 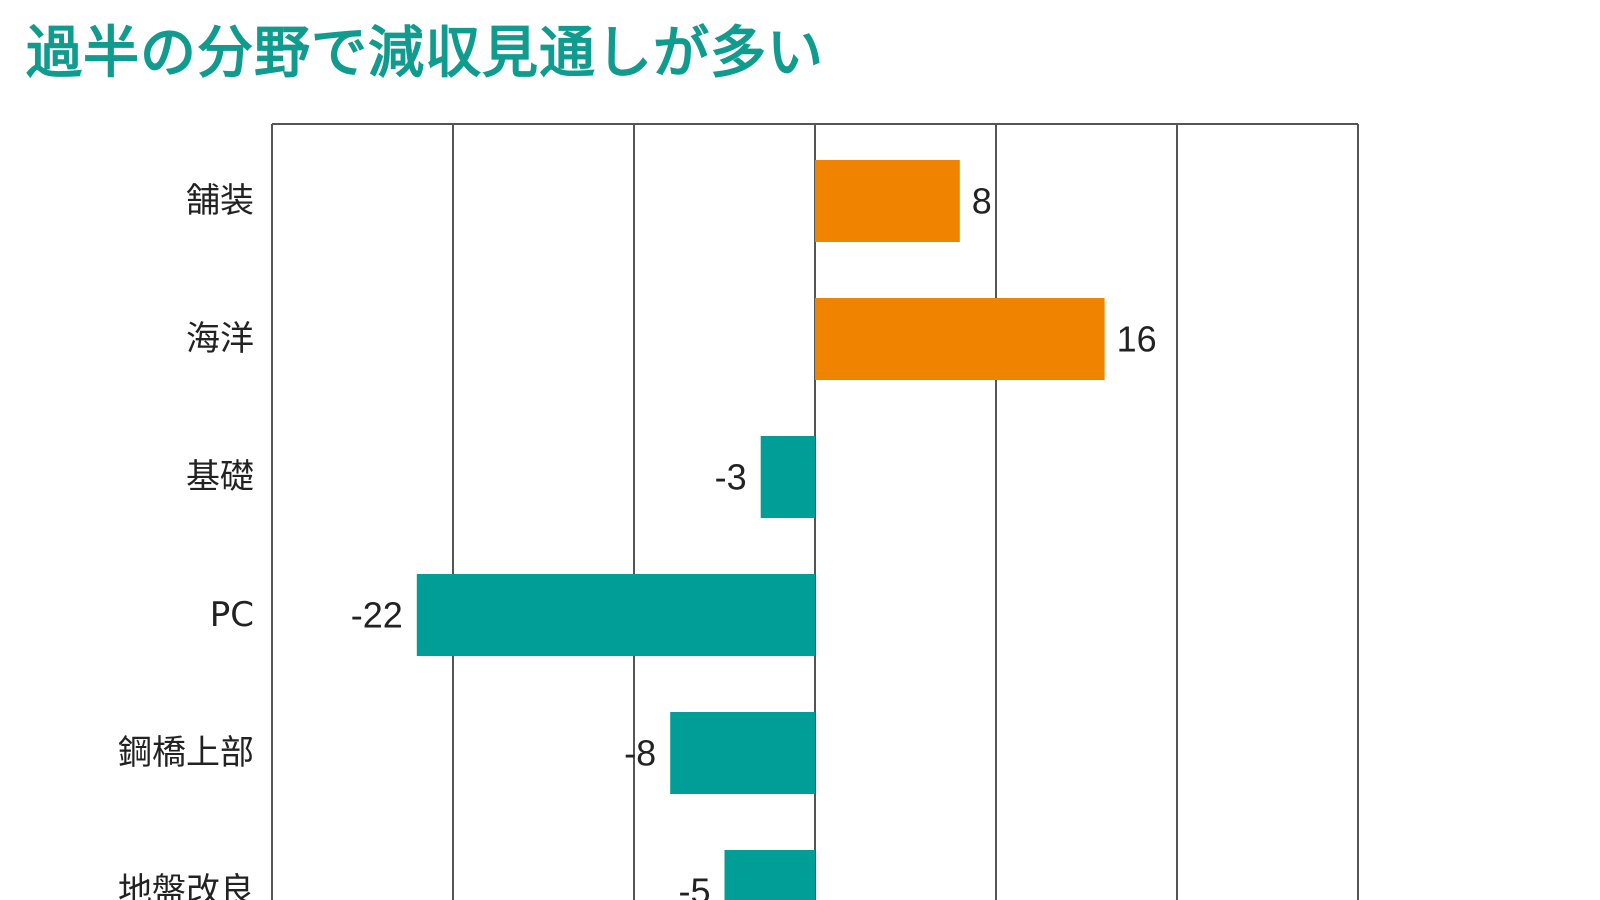 I want to click on data-label: -22, so click(x=377, y=615).